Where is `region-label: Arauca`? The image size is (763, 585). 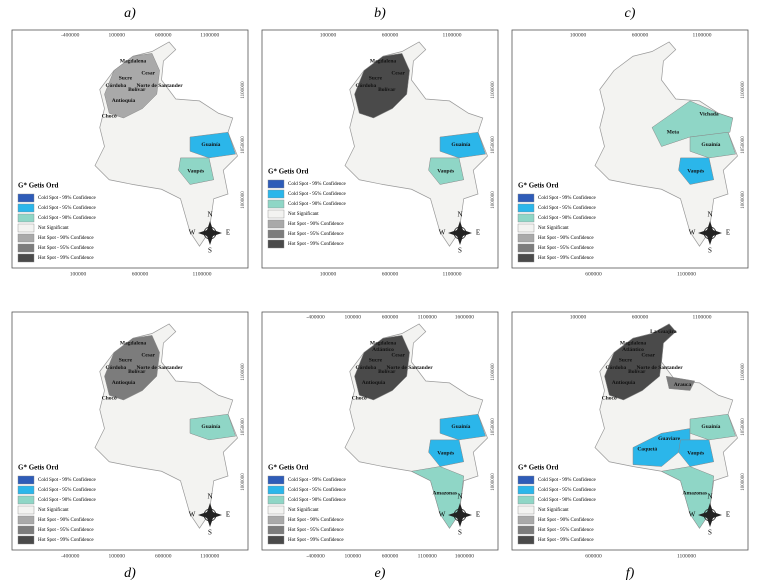 region-label: Arauca is located at coordinates (683, 385).